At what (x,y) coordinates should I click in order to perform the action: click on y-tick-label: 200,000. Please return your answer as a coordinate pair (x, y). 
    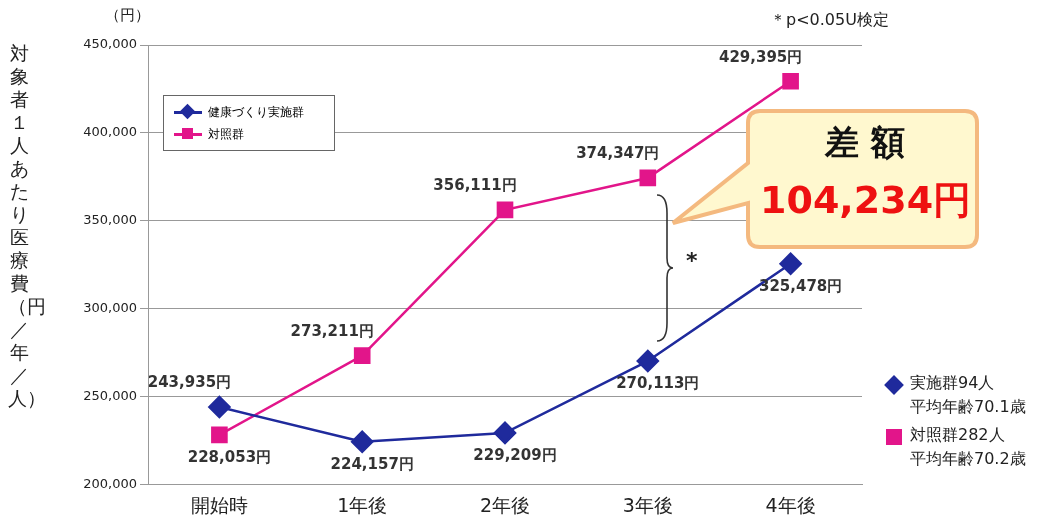
    Looking at the image, I should click on (110, 483).